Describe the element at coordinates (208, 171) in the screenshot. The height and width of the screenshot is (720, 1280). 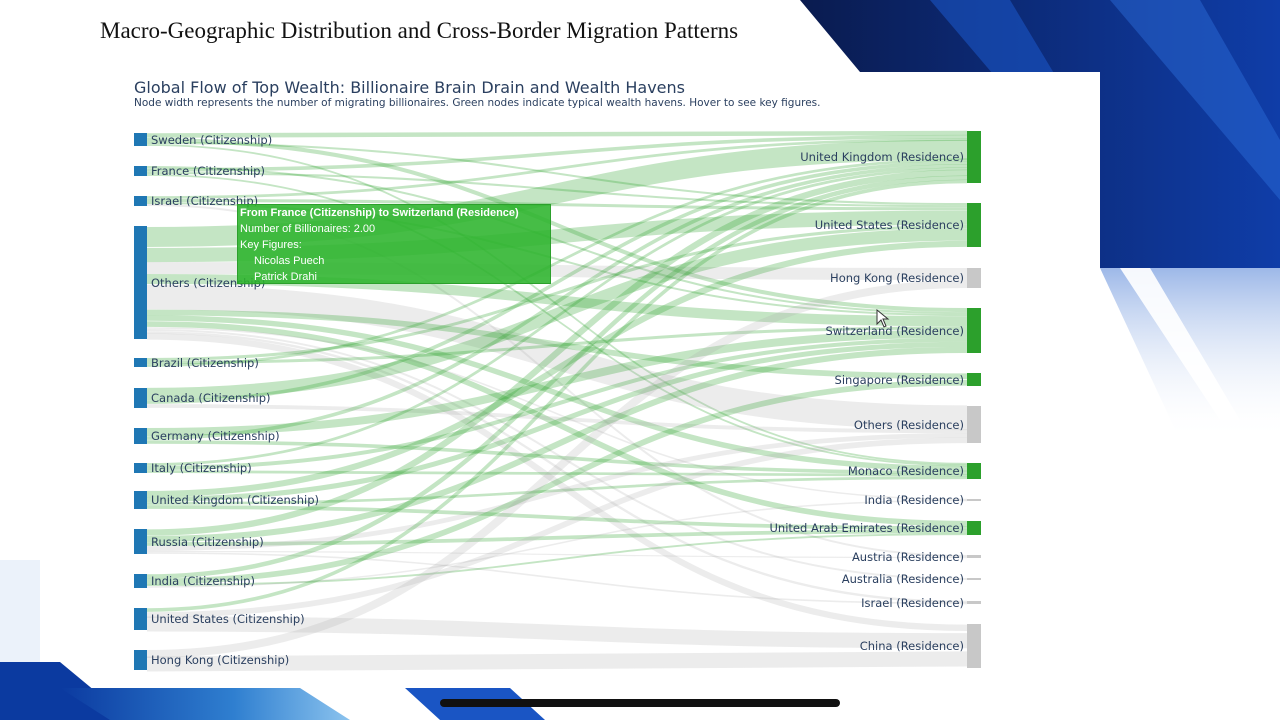
I see `source-node-label: France (Citizenship)` at that location.